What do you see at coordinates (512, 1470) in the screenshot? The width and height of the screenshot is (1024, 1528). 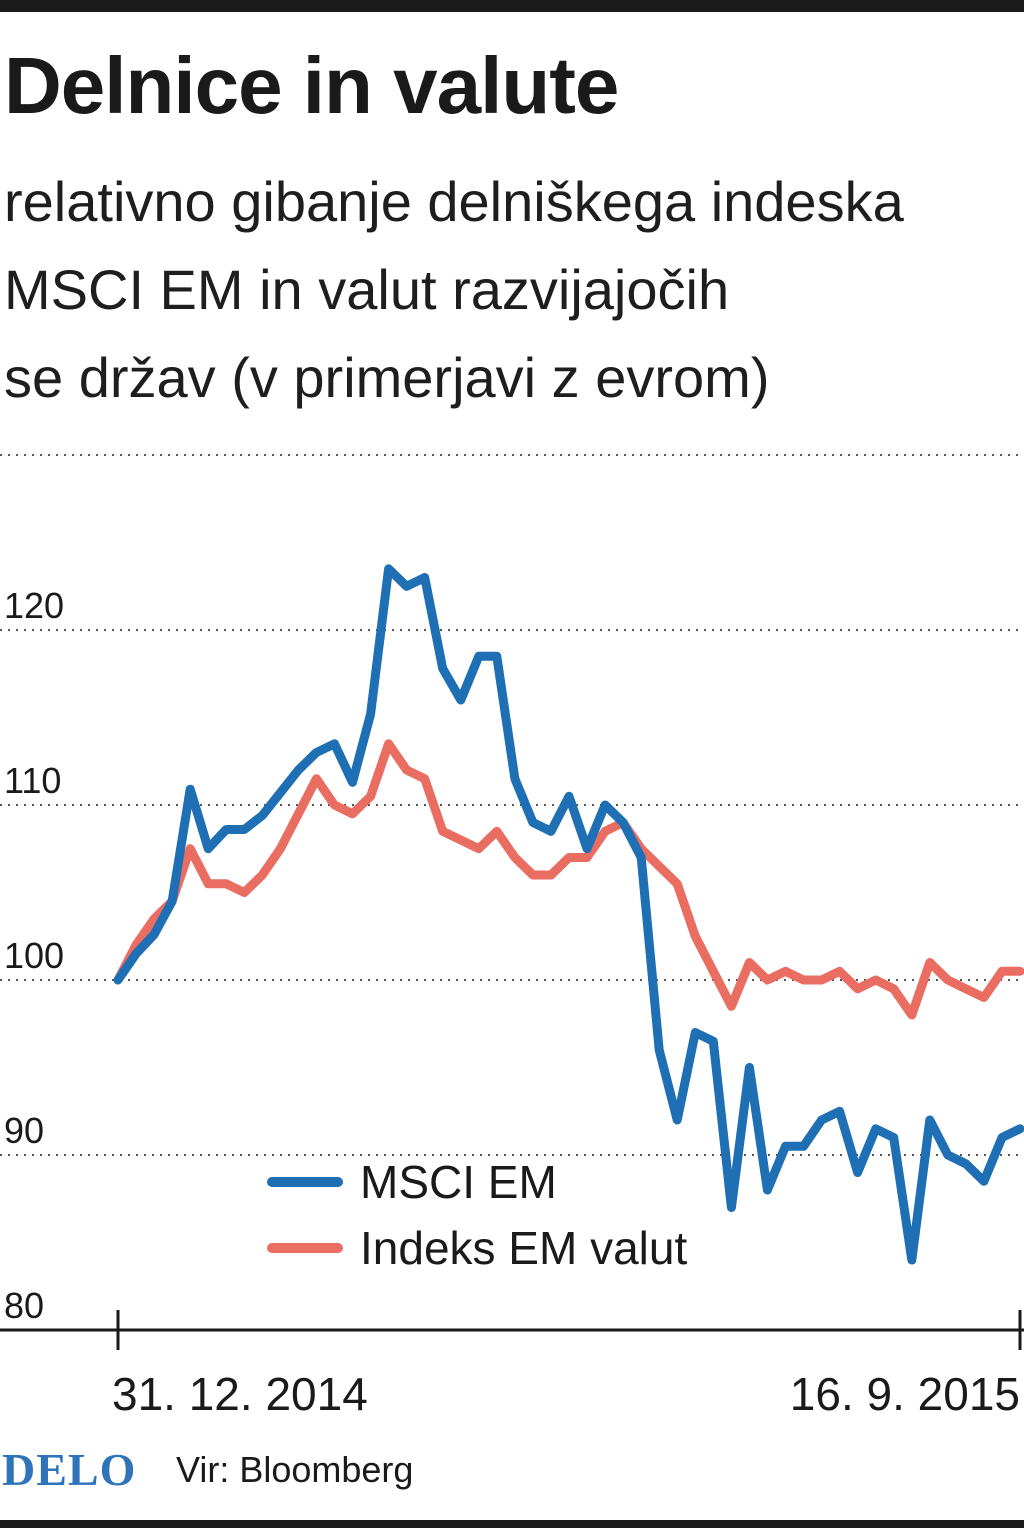 I see `footer: DELO Vir: Bloomberg` at bounding box center [512, 1470].